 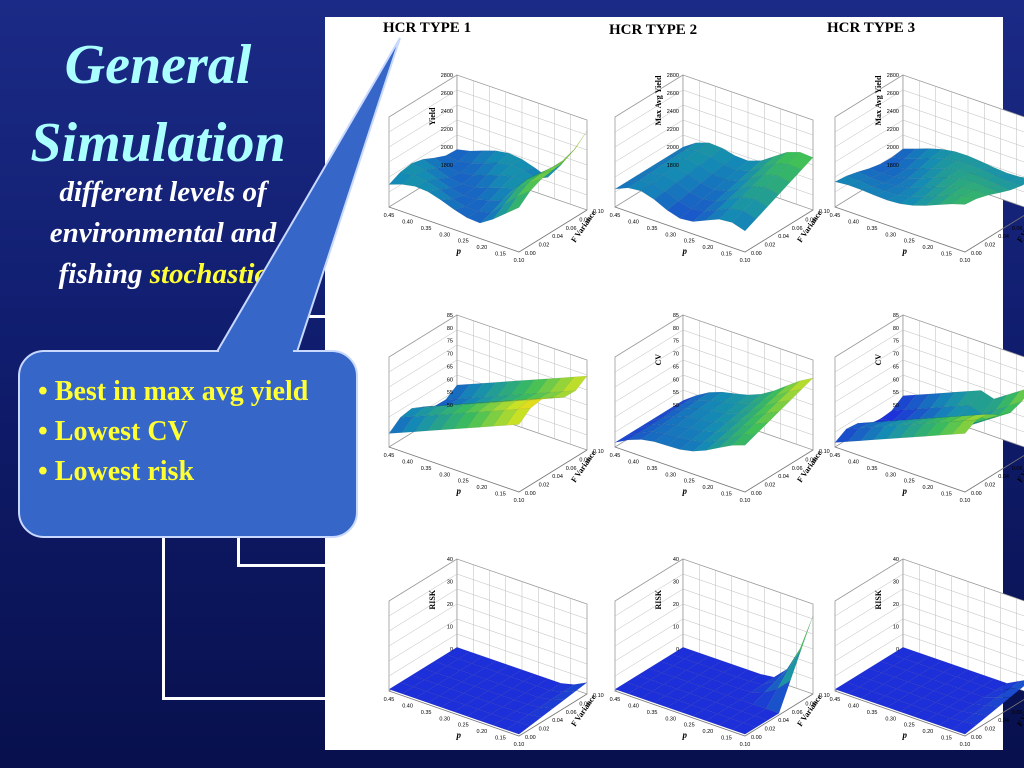 I want to click on z-tick-label: 2400, so click(x=673, y=112).